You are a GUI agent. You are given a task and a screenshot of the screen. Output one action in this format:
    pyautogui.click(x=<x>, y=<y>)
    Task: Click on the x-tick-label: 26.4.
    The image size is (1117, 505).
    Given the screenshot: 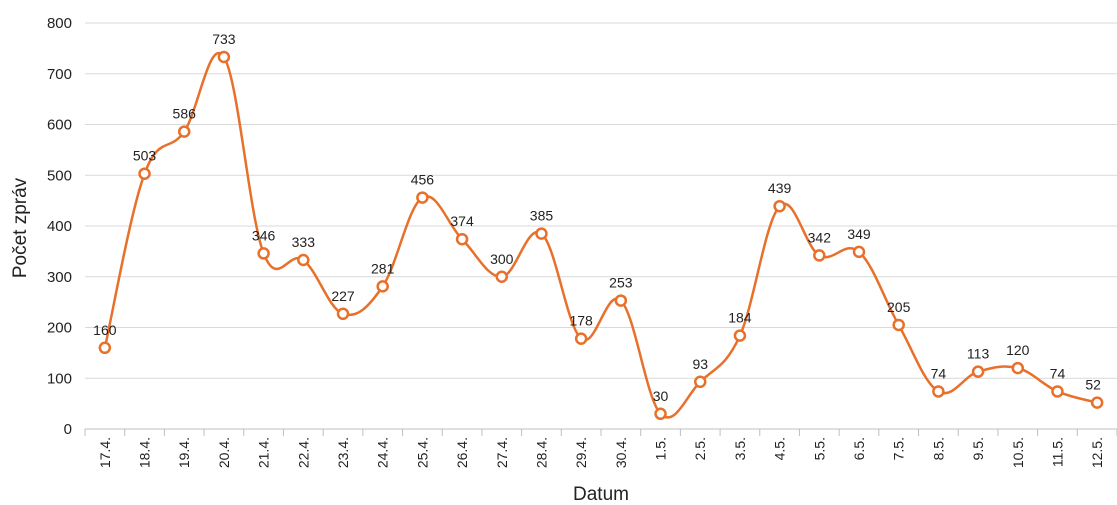 What is the action you would take?
    pyautogui.click(x=462, y=452)
    